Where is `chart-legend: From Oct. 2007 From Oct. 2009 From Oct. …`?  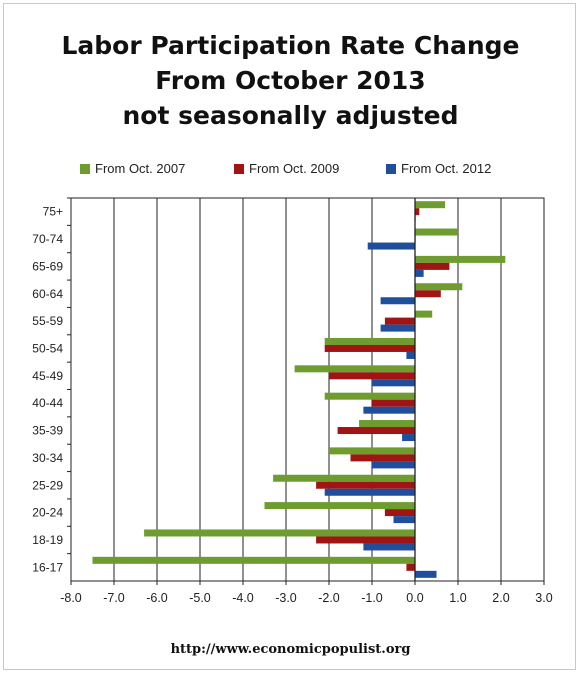
chart-legend: From Oct. 2007 From Oct. 2009 From Oct. … is located at coordinates (290, 171).